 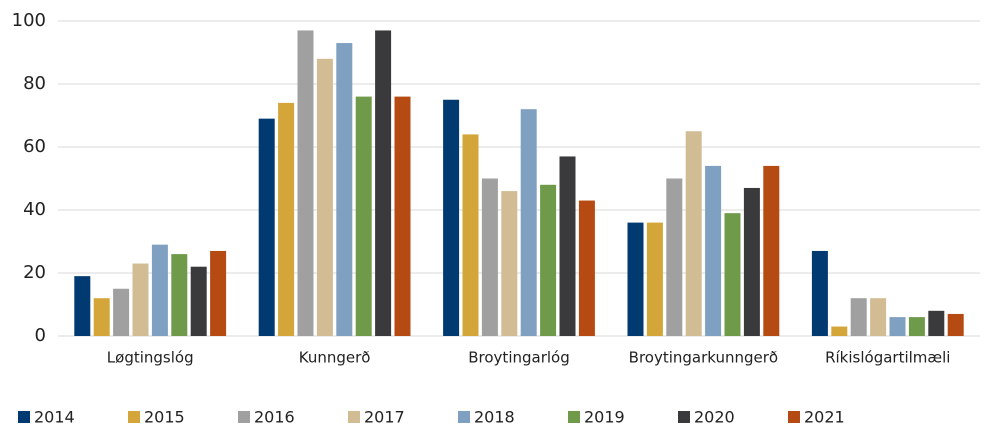 What do you see at coordinates (494, 417) in the screenshot?
I see `legend-label: 2018` at bounding box center [494, 417].